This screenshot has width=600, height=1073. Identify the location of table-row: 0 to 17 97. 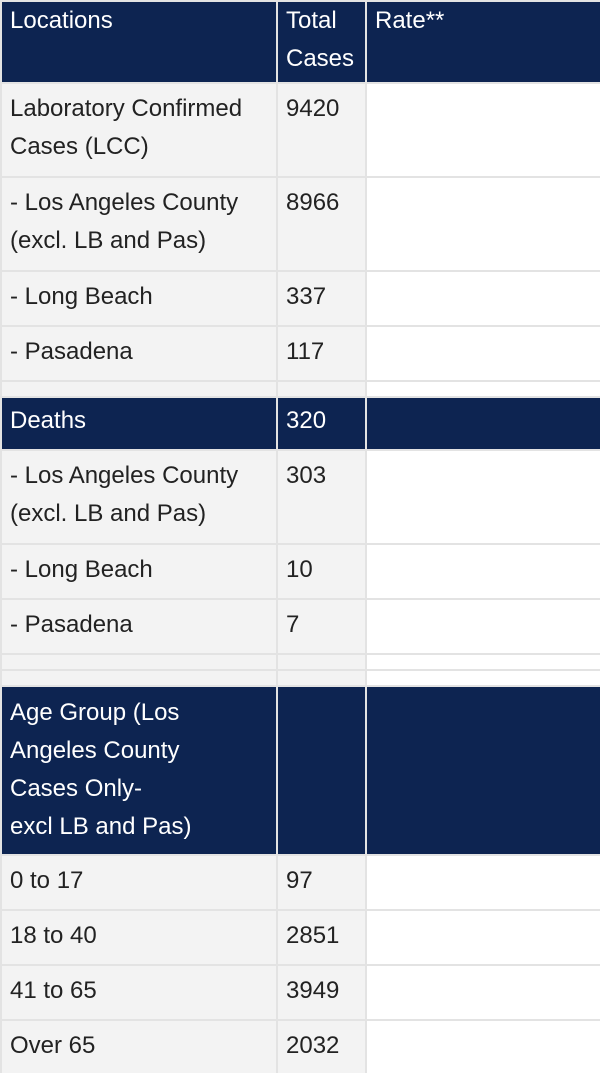
(300, 882).